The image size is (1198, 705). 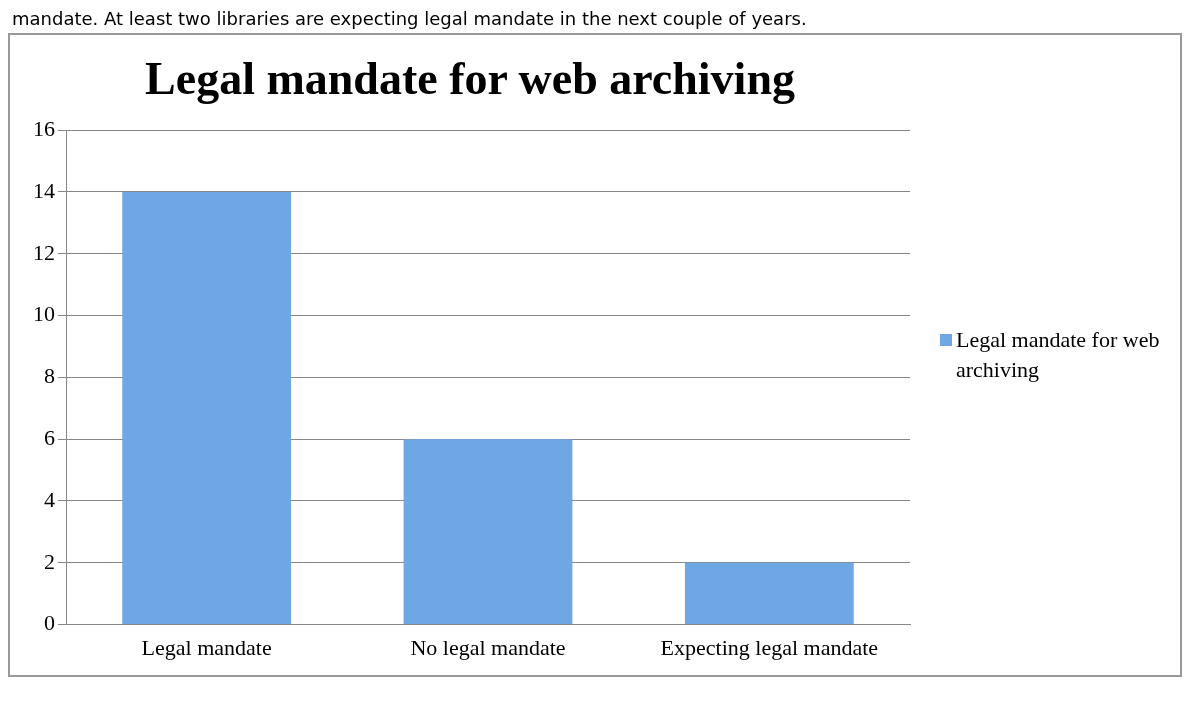 What do you see at coordinates (49, 561) in the screenshot?
I see `y-tick-label: 2` at bounding box center [49, 561].